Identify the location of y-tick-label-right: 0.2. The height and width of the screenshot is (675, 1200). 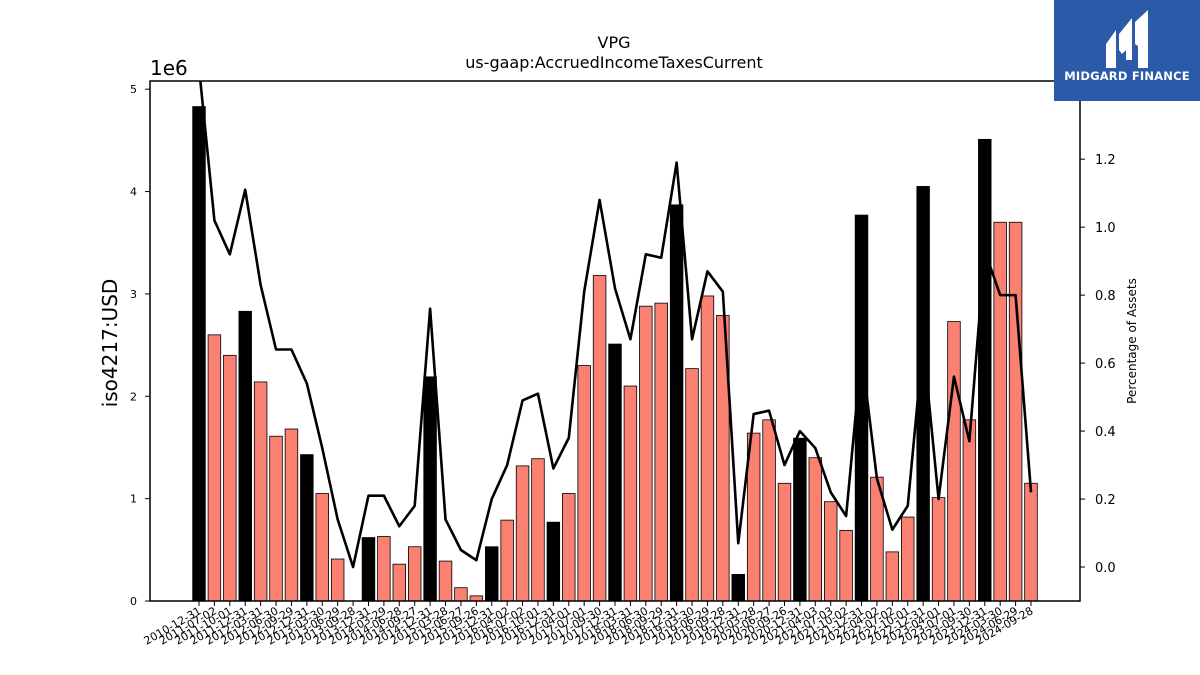
(1105, 500).